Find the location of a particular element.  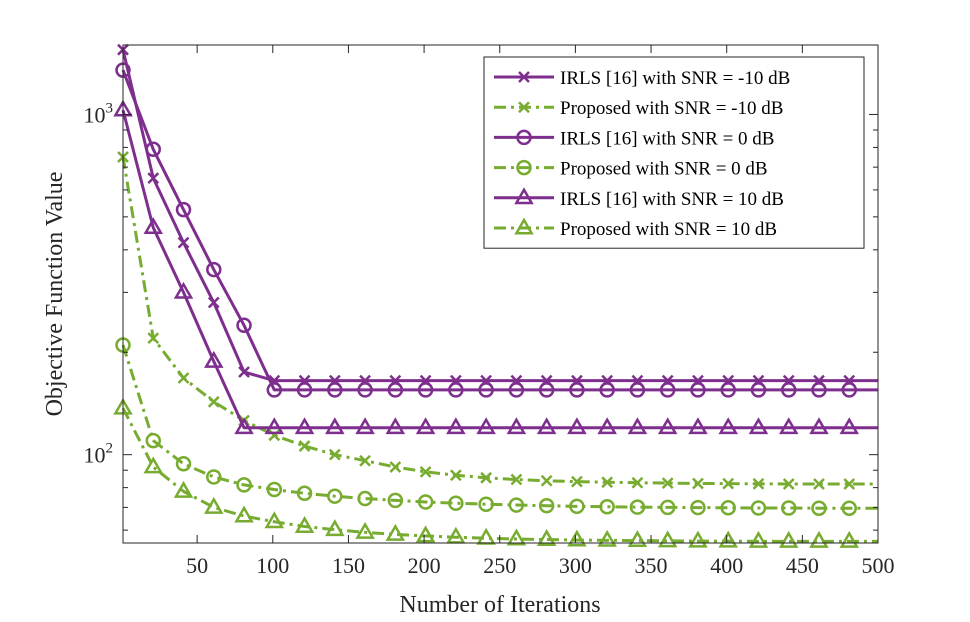

x-axis-label: Number of Iterations is located at coordinates (499, 605).